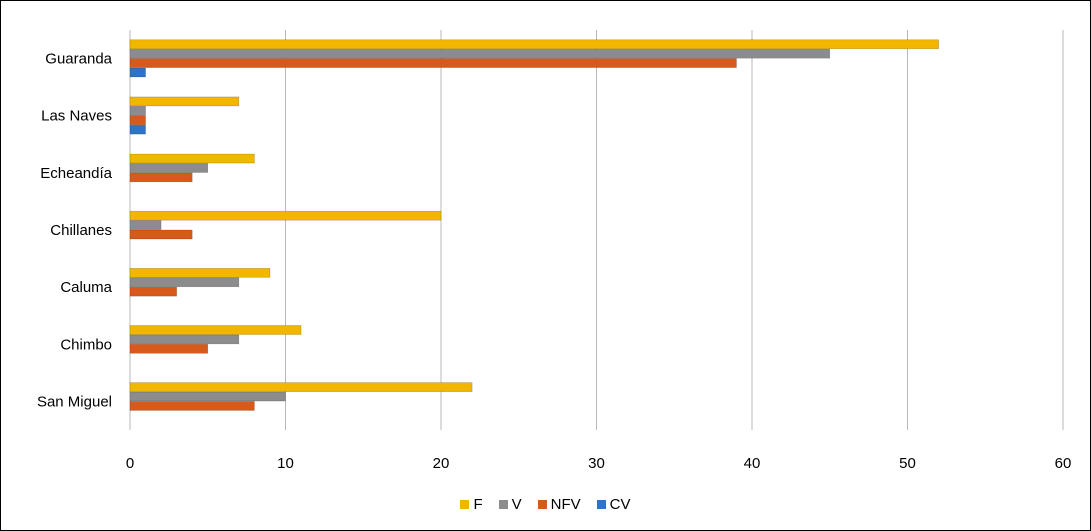 Image resolution: width=1091 pixels, height=531 pixels. I want to click on category-label: Caluma, so click(86, 287).